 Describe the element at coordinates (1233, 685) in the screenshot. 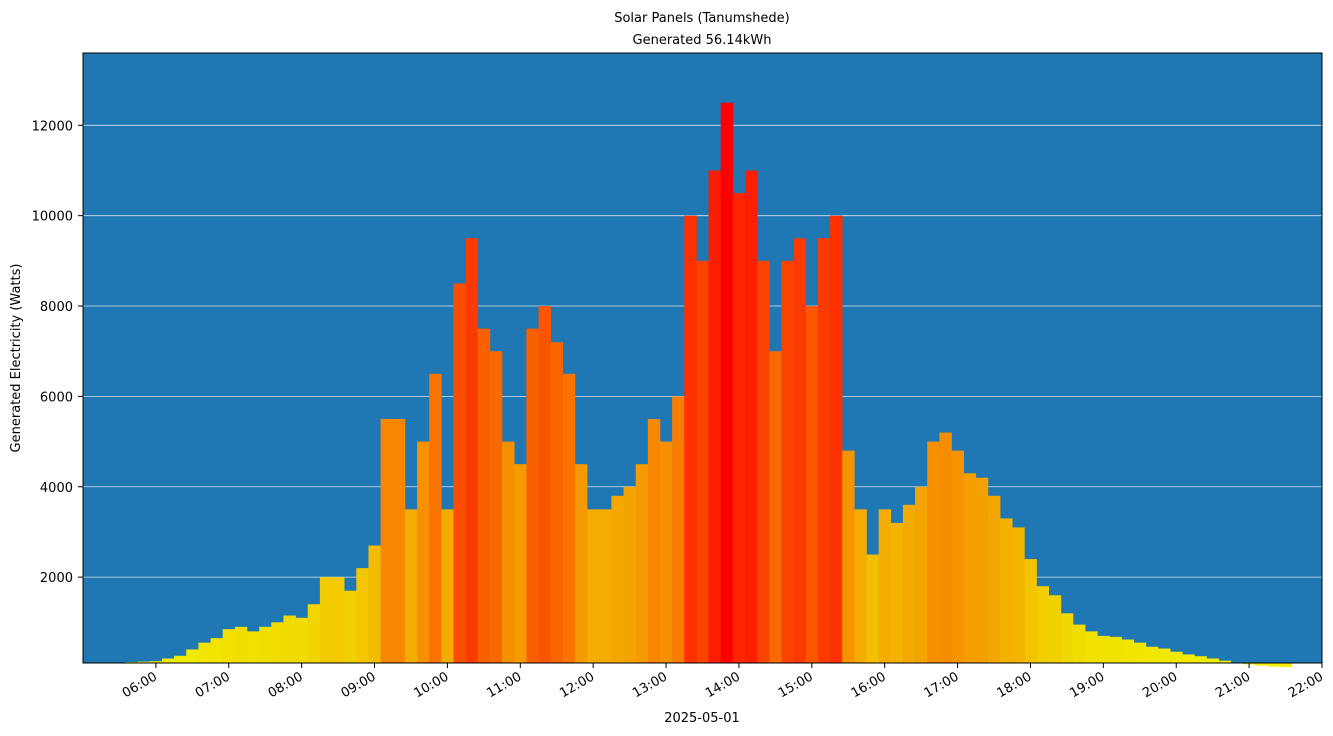

I see `x-tick-label: 21:00` at that location.